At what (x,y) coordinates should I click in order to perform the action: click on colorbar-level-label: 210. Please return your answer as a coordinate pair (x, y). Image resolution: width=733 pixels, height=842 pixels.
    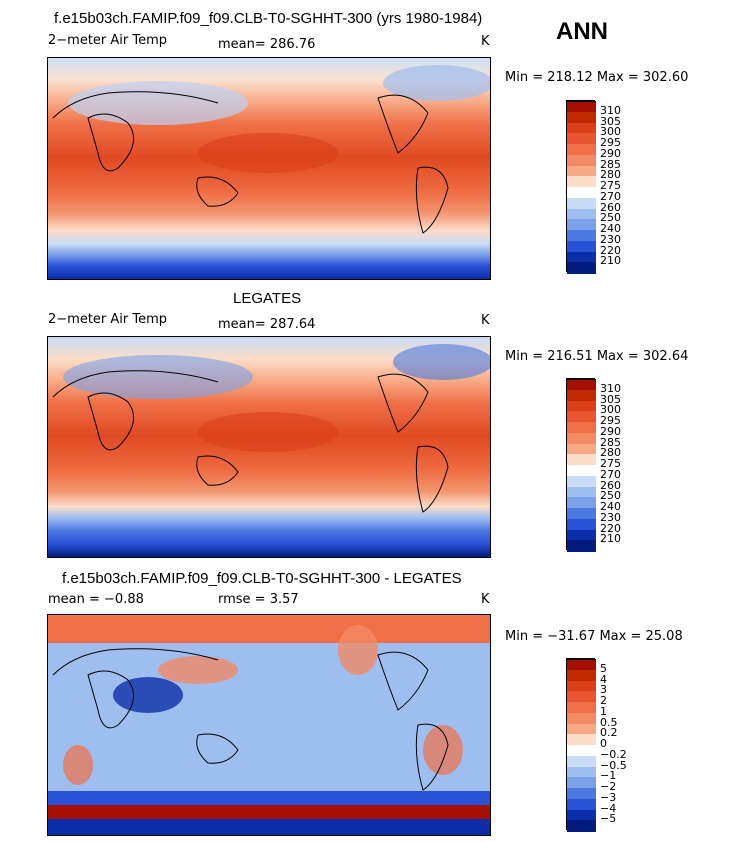
    Looking at the image, I should click on (610, 261).